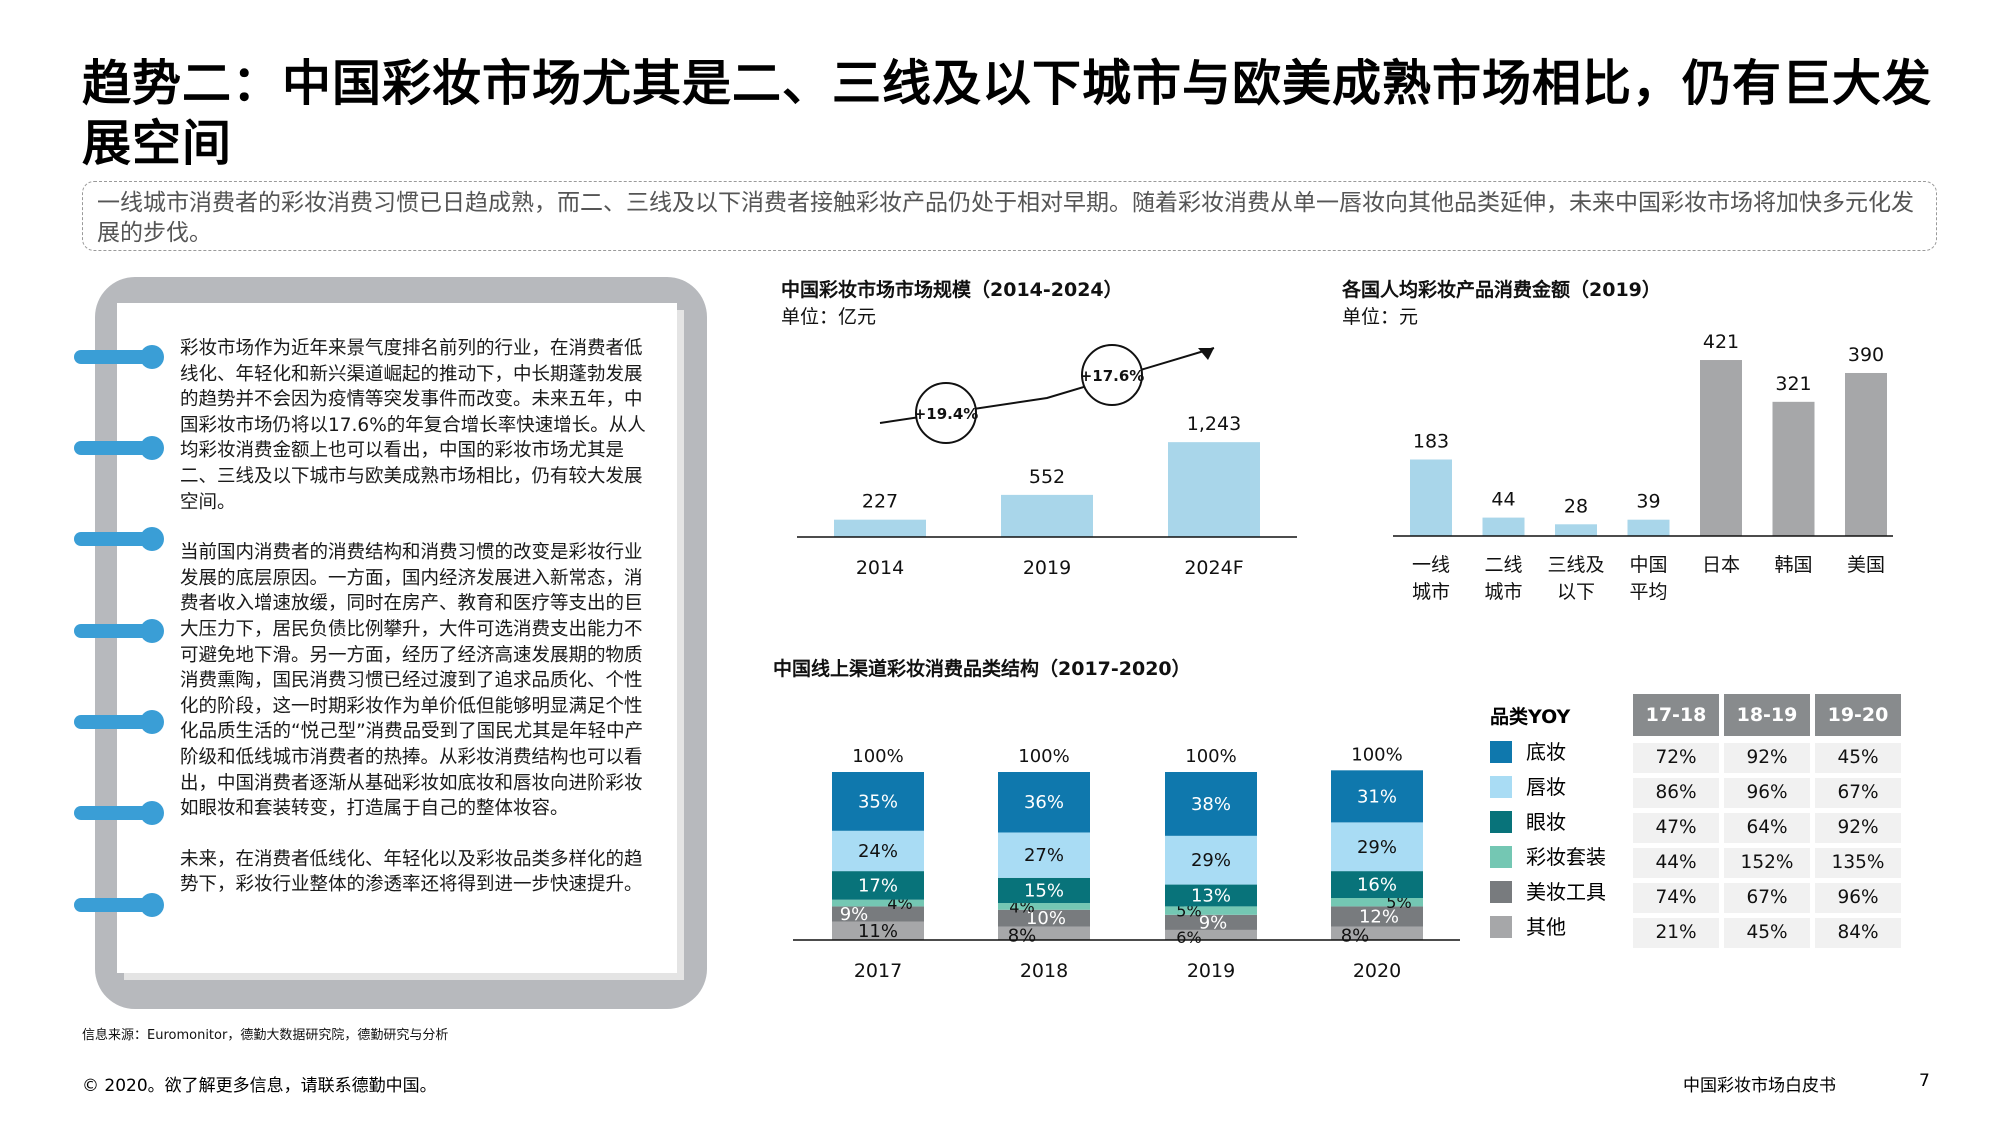 This screenshot has width=2000, height=1125. What do you see at coordinates (1112, 376) in the screenshot?
I see `cagr-label: +17.6%` at bounding box center [1112, 376].